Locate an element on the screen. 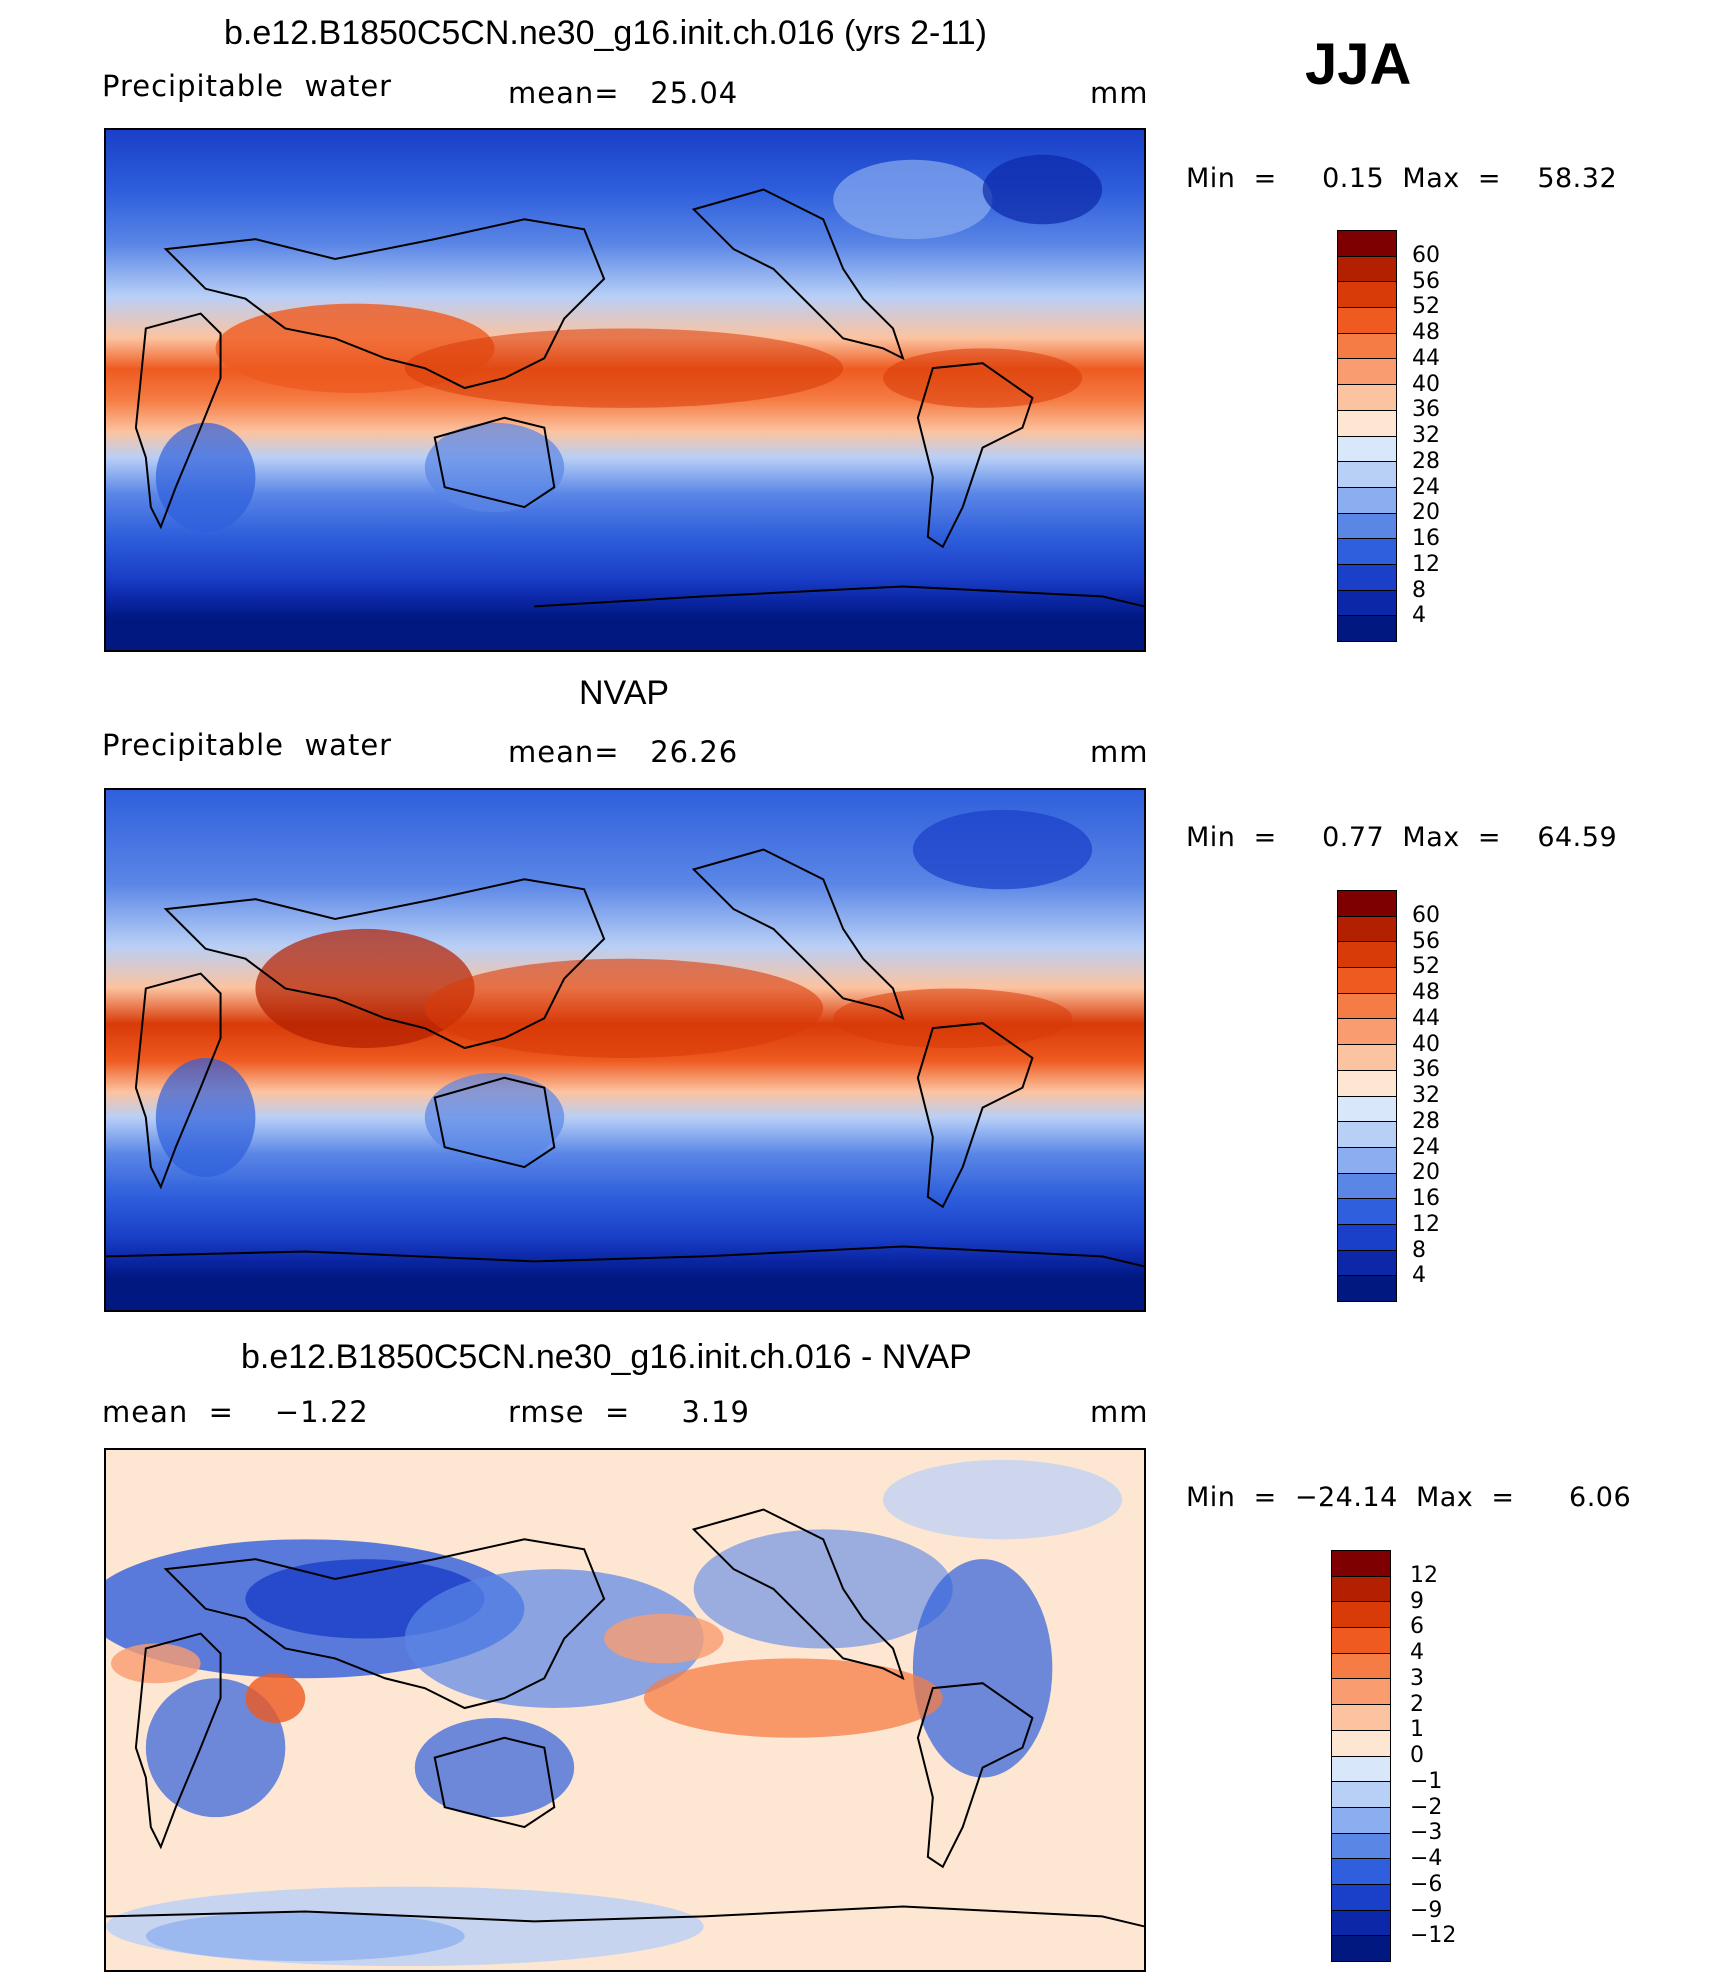  panel1-colorbar is located at coordinates (1367, 436).